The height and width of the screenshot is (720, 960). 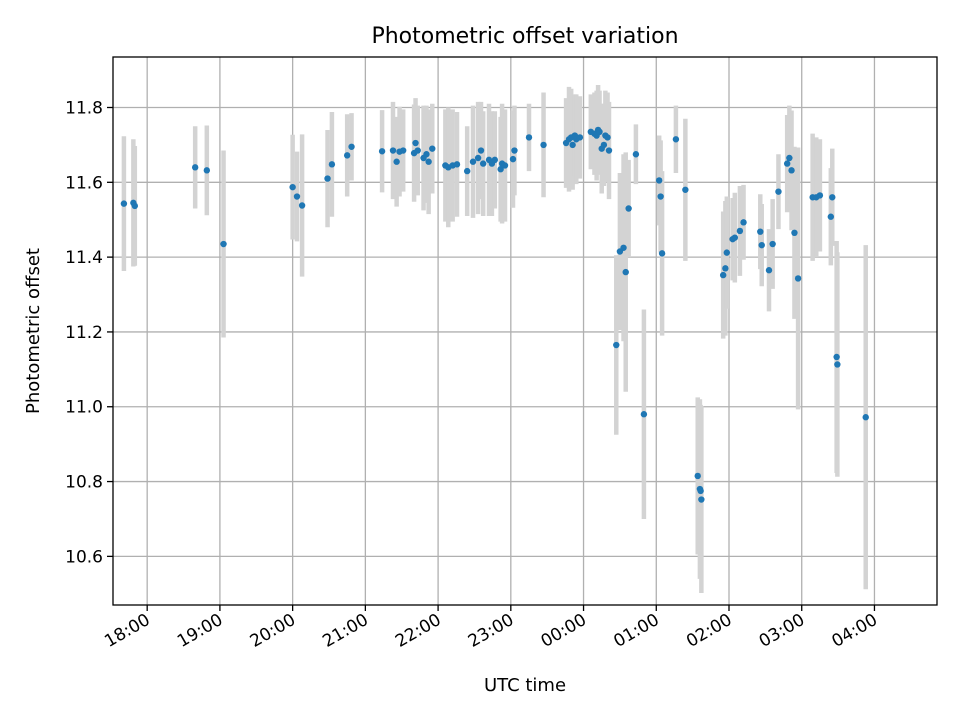 What do you see at coordinates (84, 108) in the screenshot?
I see `y-tick-label: 11.8` at bounding box center [84, 108].